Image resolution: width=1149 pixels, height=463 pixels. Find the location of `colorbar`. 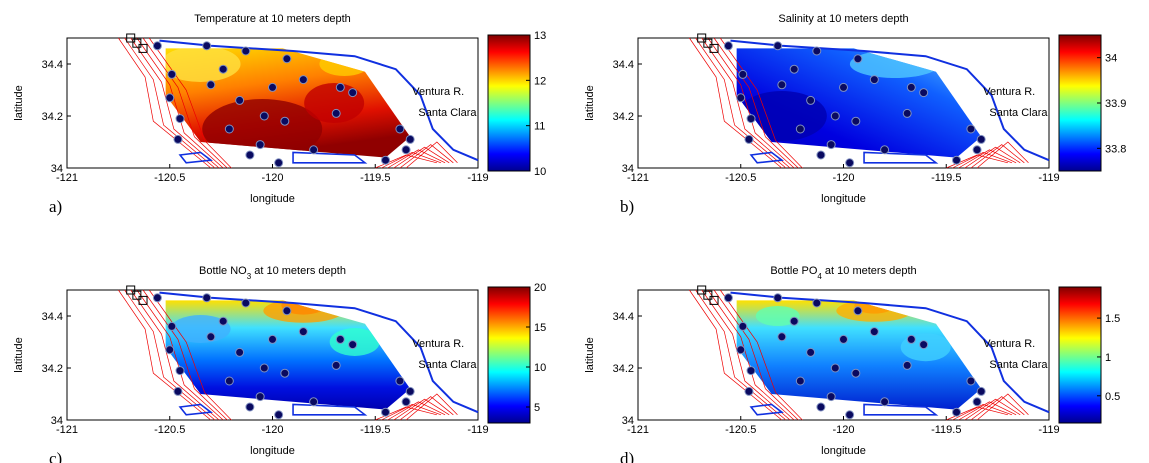

colorbar is located at coordinates (1080, 103).